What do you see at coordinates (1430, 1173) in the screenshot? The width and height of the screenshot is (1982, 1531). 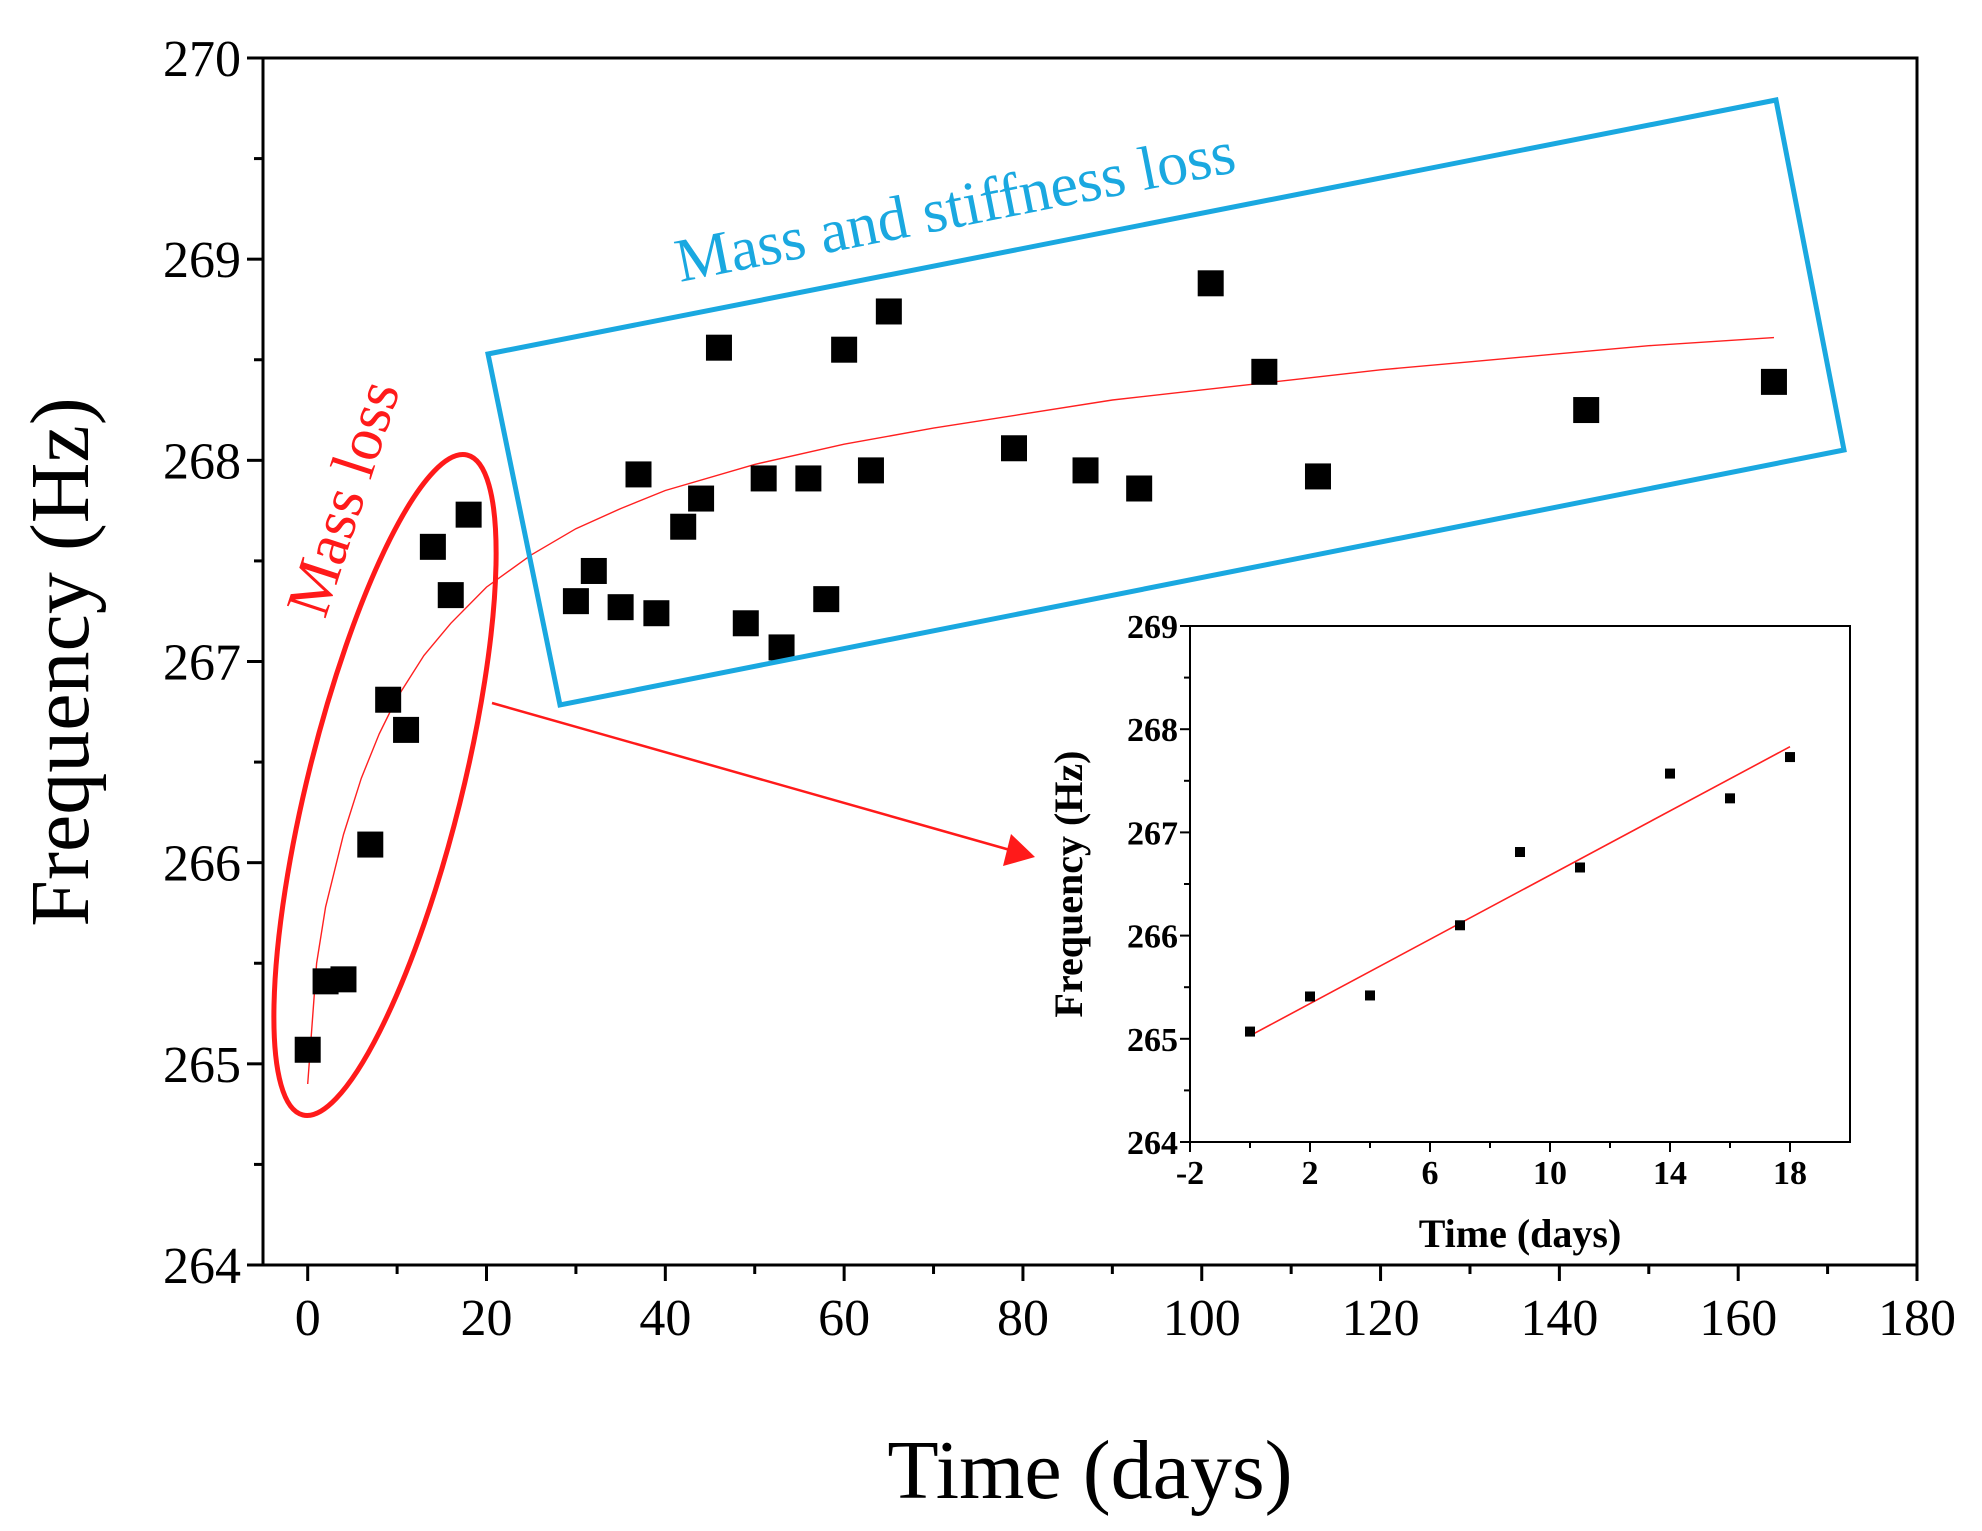 I see `inset-x-tick-label: 6` at bounding box center [1430, 1173].